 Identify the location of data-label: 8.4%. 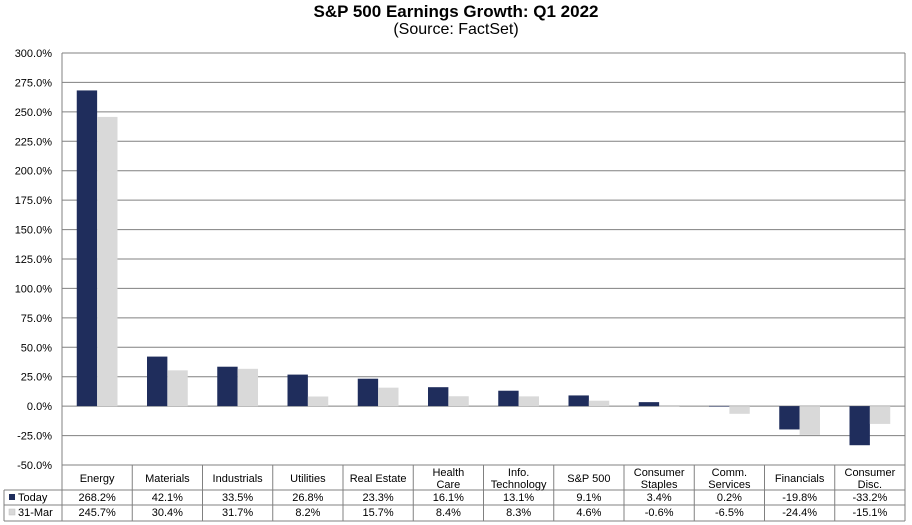
(448, 513).